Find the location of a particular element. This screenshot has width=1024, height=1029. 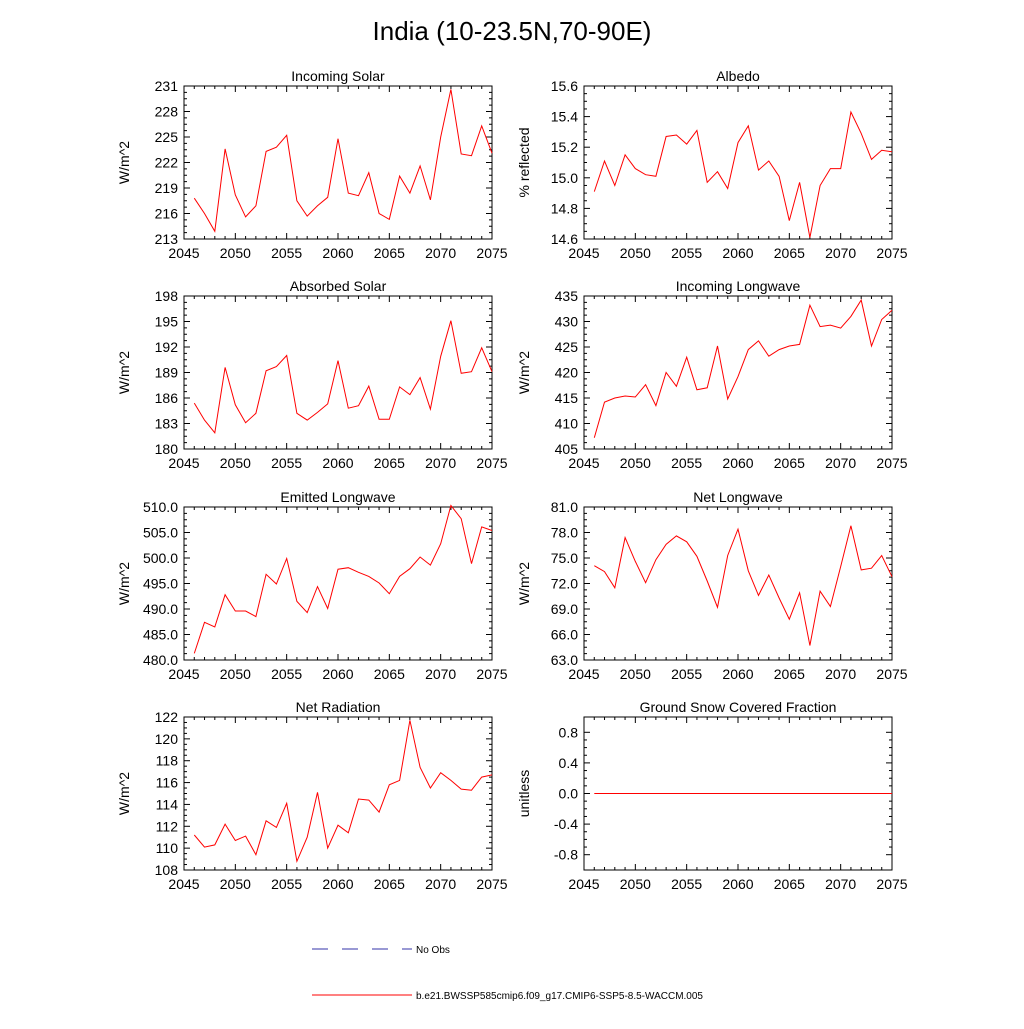

incoming-solar-xtick-label: 2045 is located at coordinates (183, 253).